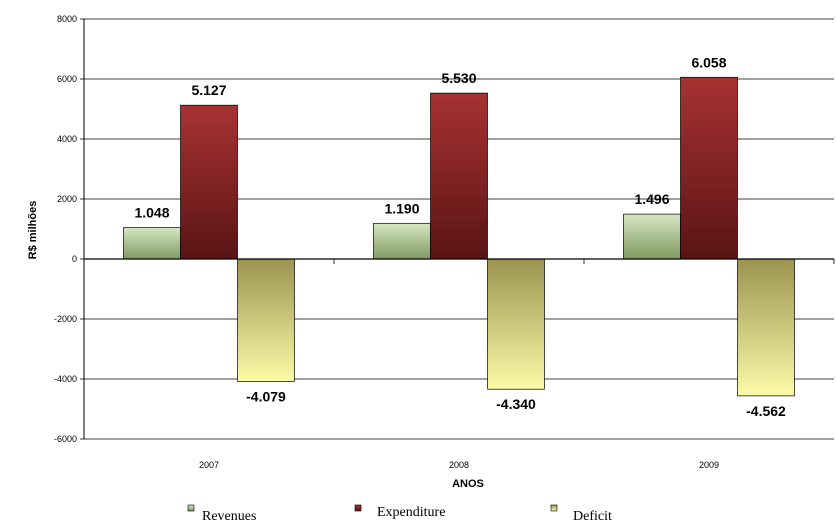  I want to click on bar-revenues-2008, so click(402, 241).